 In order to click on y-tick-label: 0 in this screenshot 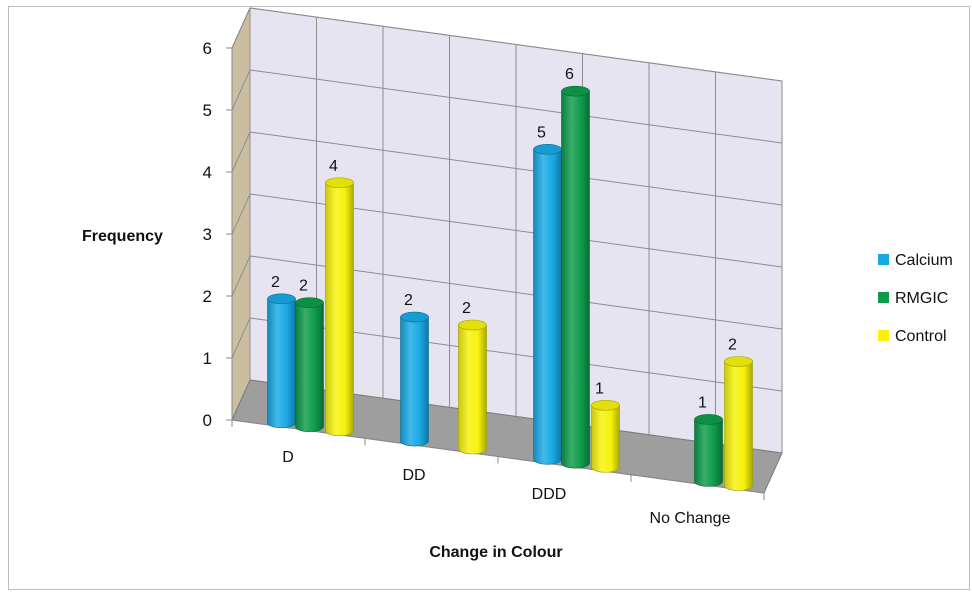, I will do `click(207, 420)`.